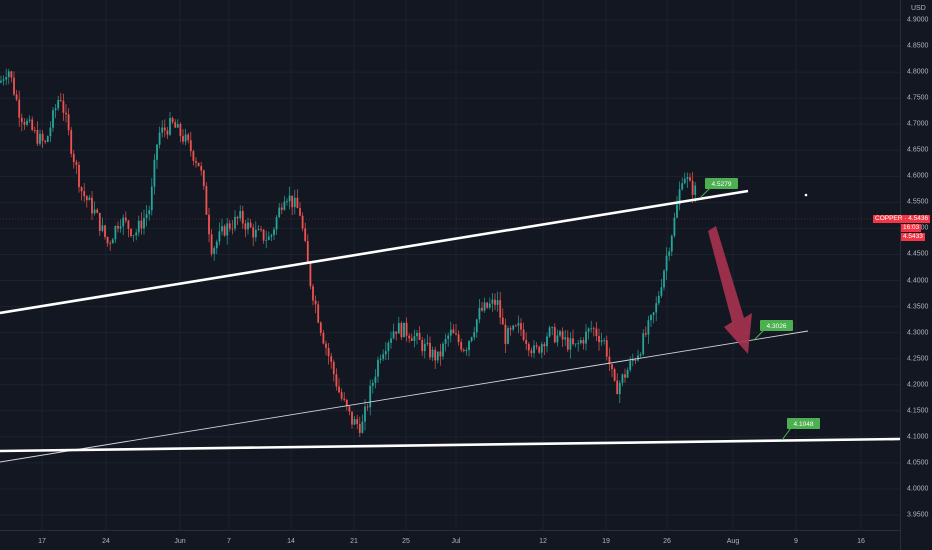 The height and width of the screenshot is (550, 932). I want to click on time-tick-label: 9, so click(796, 541).